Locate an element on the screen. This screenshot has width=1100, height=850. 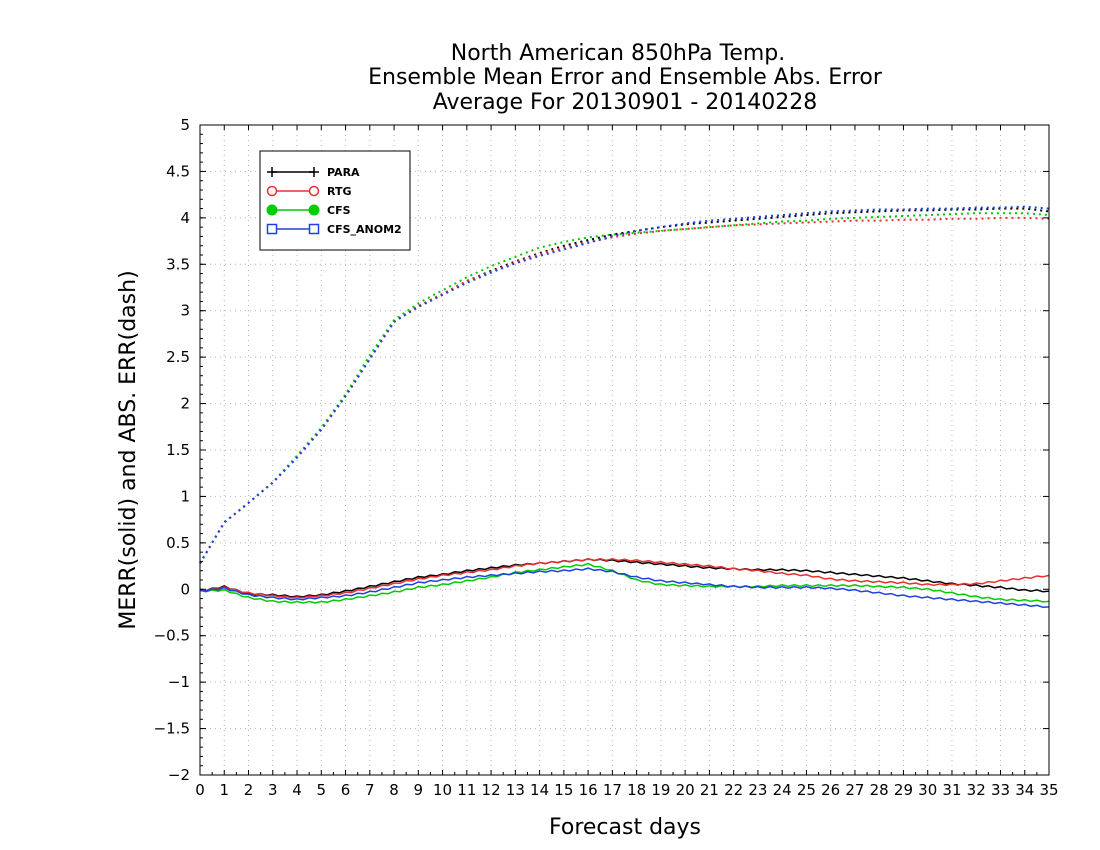
y-tick-label: 2 is located at coordinates (185, 404).